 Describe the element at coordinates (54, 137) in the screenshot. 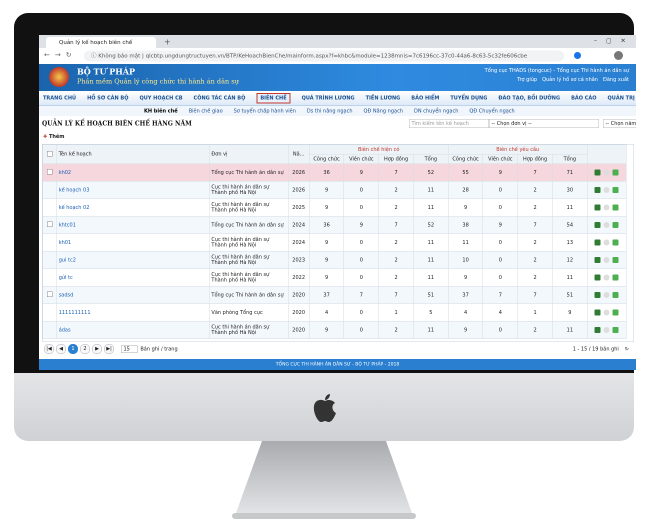

I see `add-button: ✚ Thêm` at that location.